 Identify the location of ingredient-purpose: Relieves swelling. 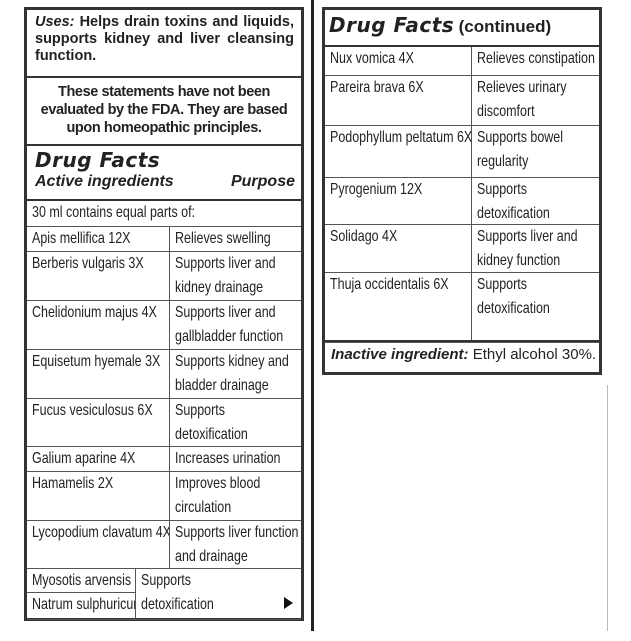
(223, 238).